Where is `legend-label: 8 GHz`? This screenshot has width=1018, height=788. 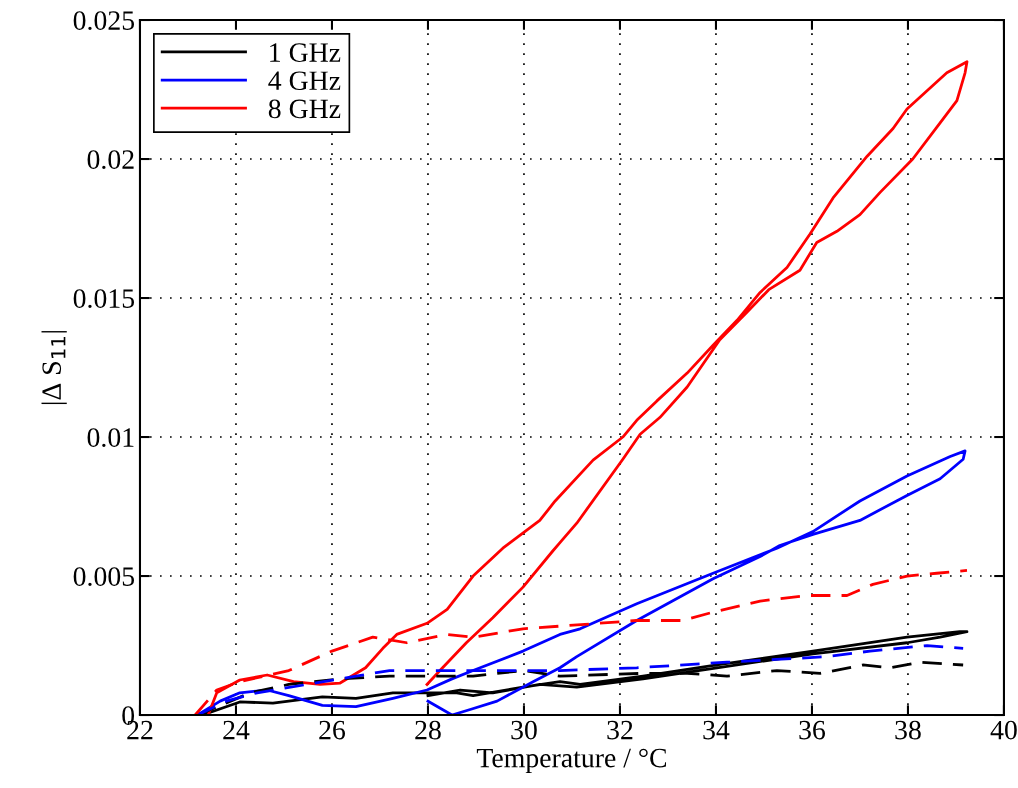 legend-label: 8 GHz is located at coordinates (304, 109).